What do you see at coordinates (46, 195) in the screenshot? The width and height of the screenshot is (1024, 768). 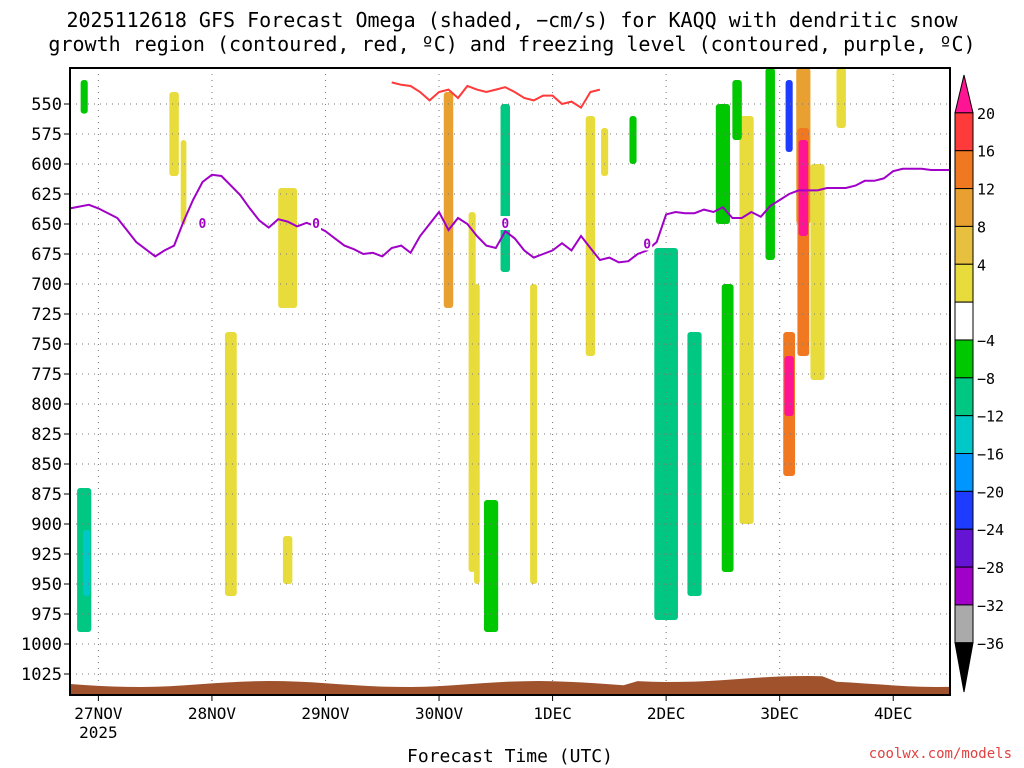 I see `y-tick-label: 625` at bounding box center [46, 195].